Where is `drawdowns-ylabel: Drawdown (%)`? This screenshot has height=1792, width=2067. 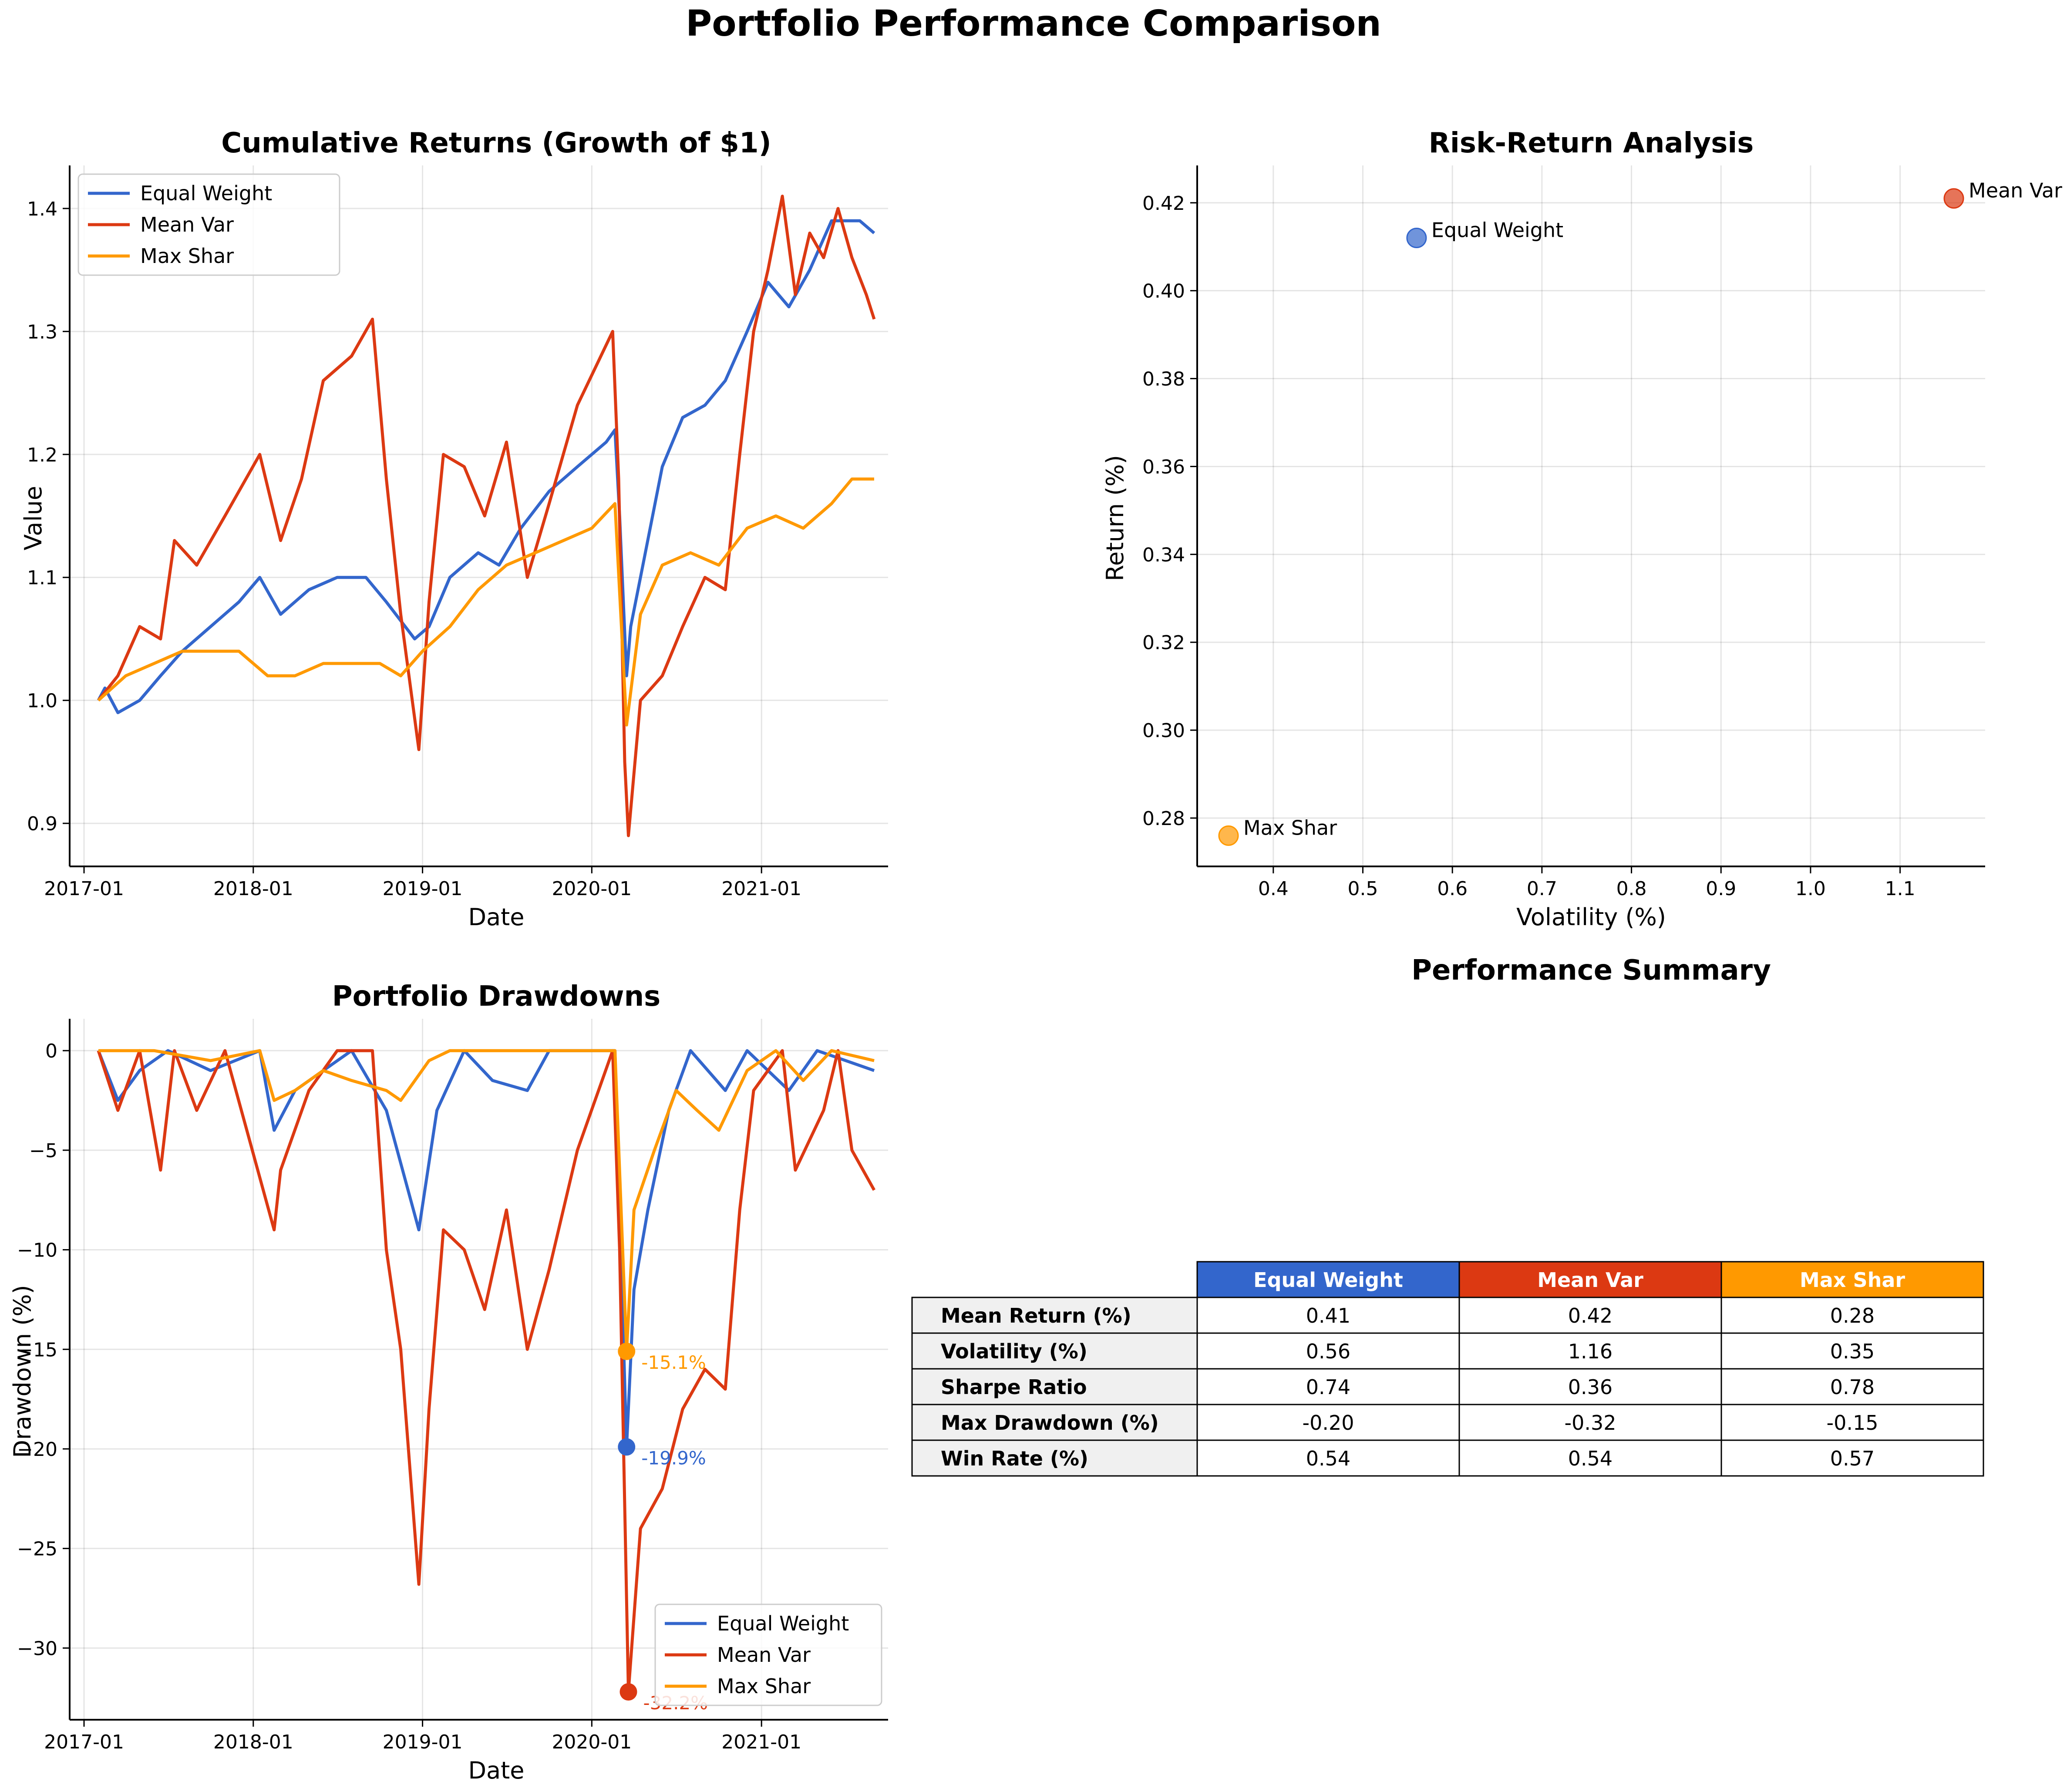 drawdowns-ylabel: Drawdown (%) is located at coordinates (22, 1371).